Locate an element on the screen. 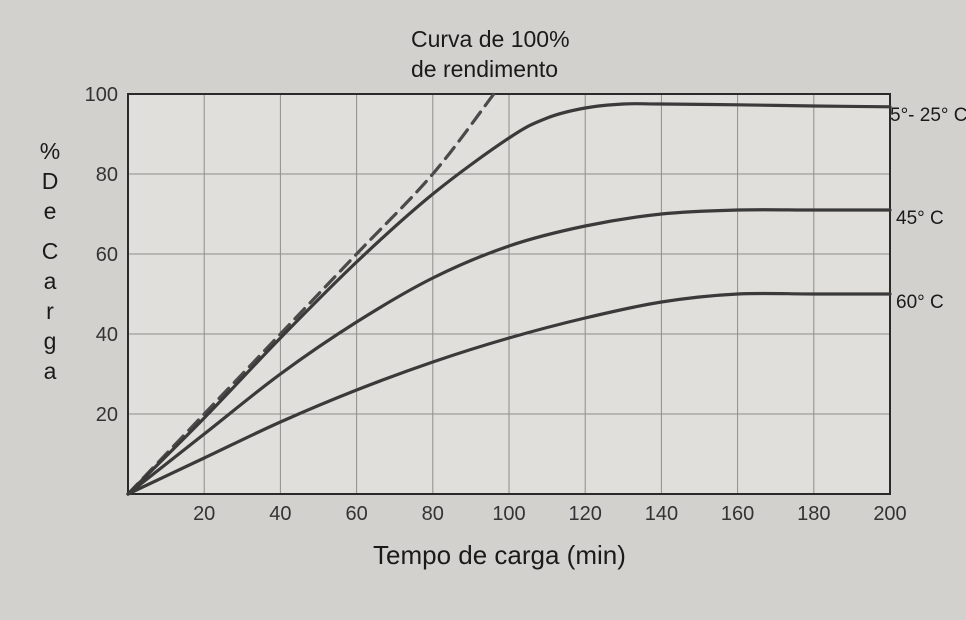 The height and width of the screenshot is (620, 966). x-tick-label: 120 is located at coordinates (585, 514).